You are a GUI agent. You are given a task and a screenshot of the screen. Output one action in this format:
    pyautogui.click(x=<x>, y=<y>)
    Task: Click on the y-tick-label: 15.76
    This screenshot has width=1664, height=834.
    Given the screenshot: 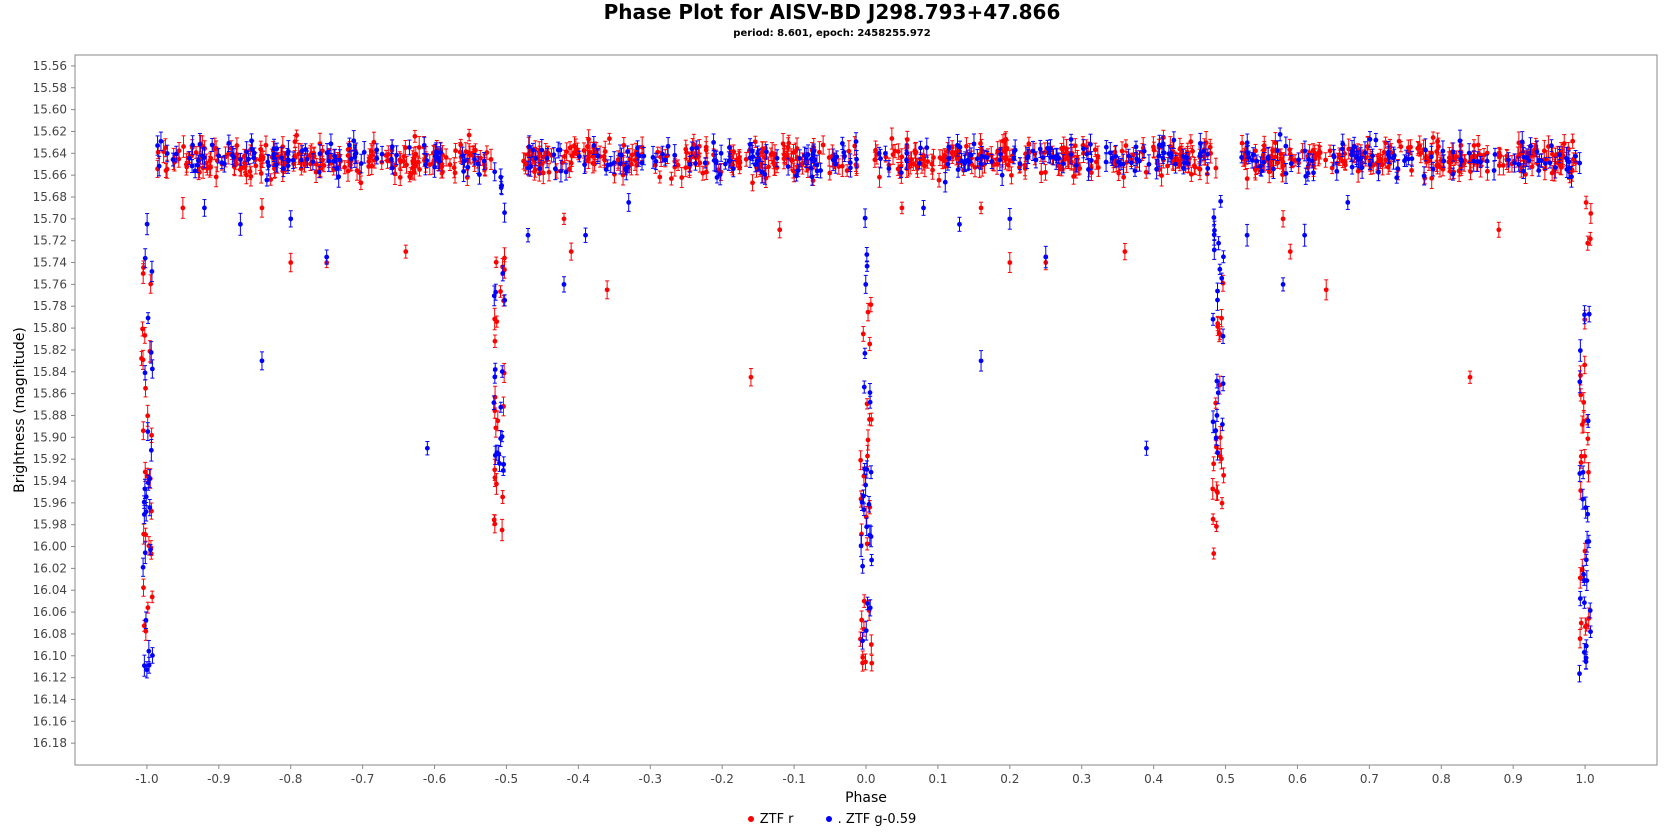 What is the action you would take?
    pyautogui.click(x=50, y=284)
    